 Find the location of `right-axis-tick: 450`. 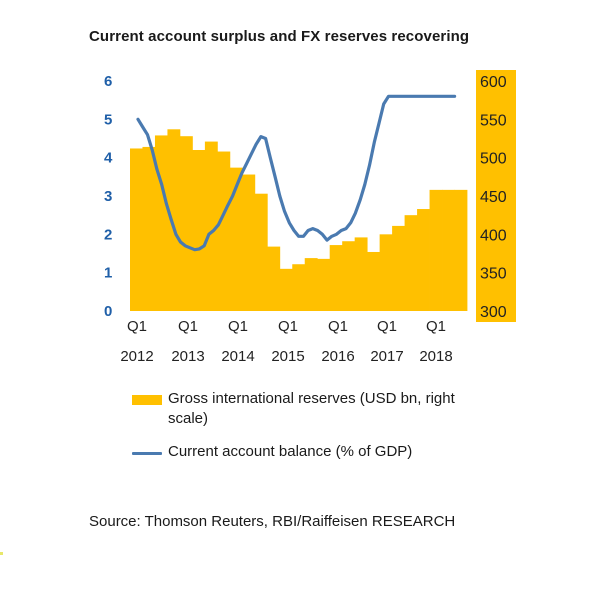

right-axis-tick: 450 is located at coordinates (493, 197).